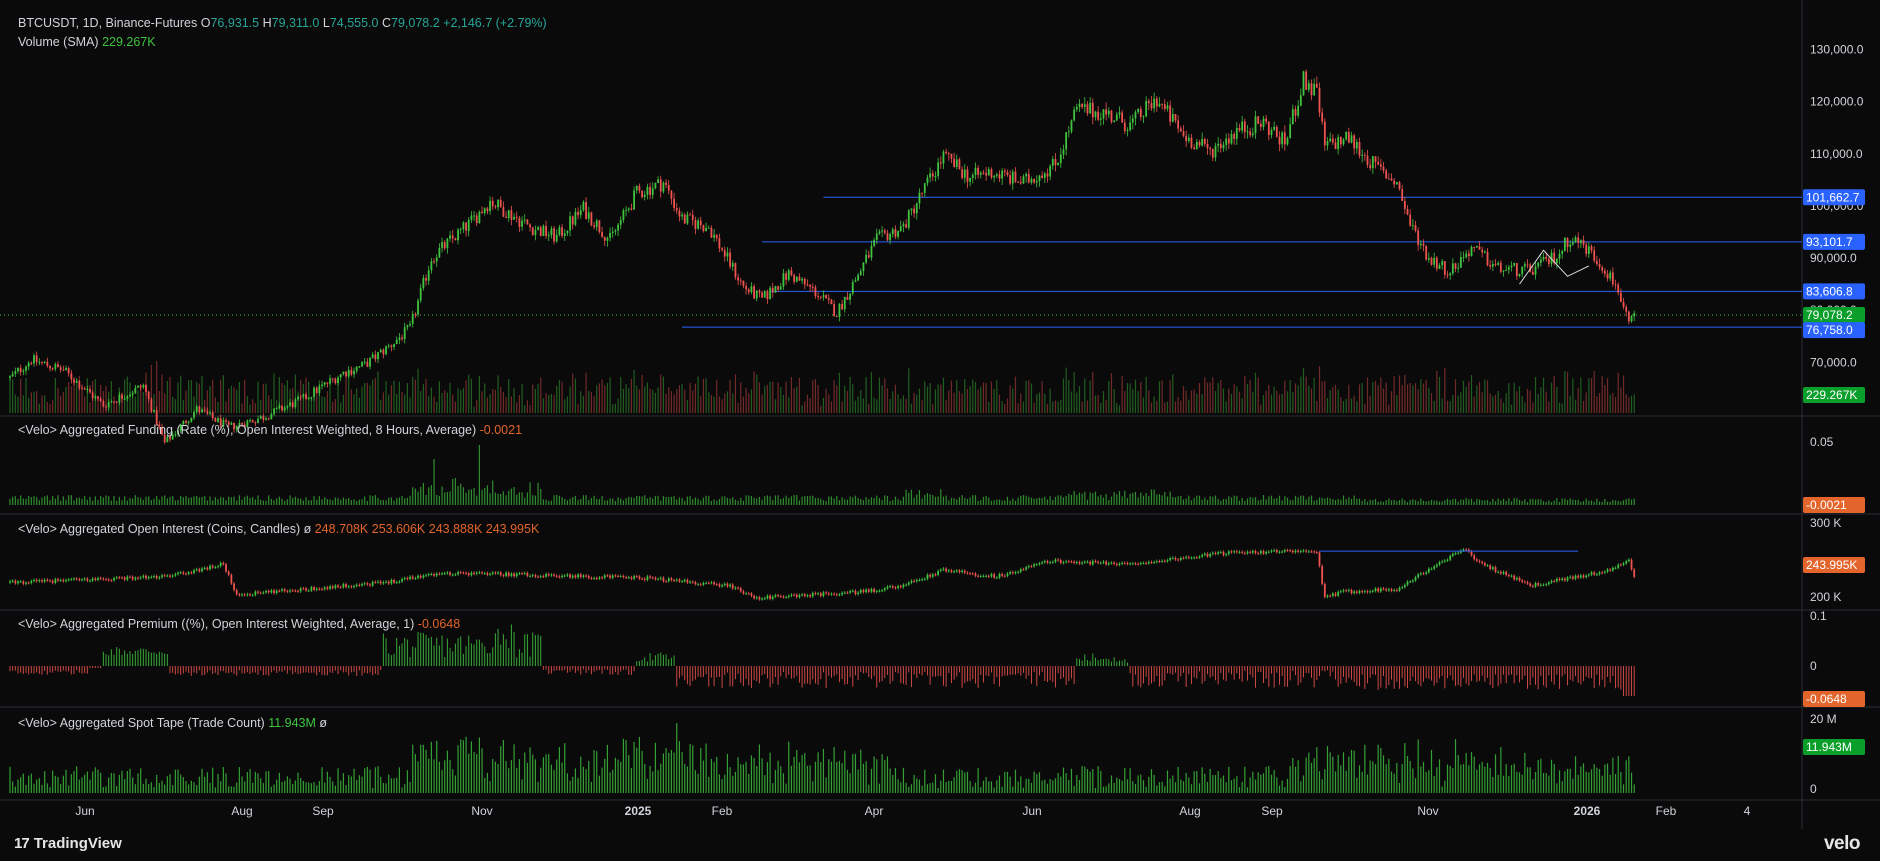  Describe the element at coordinates (68, 843) in the screenshot. I see `tradingview-brand: 17 TradingView` at that location.